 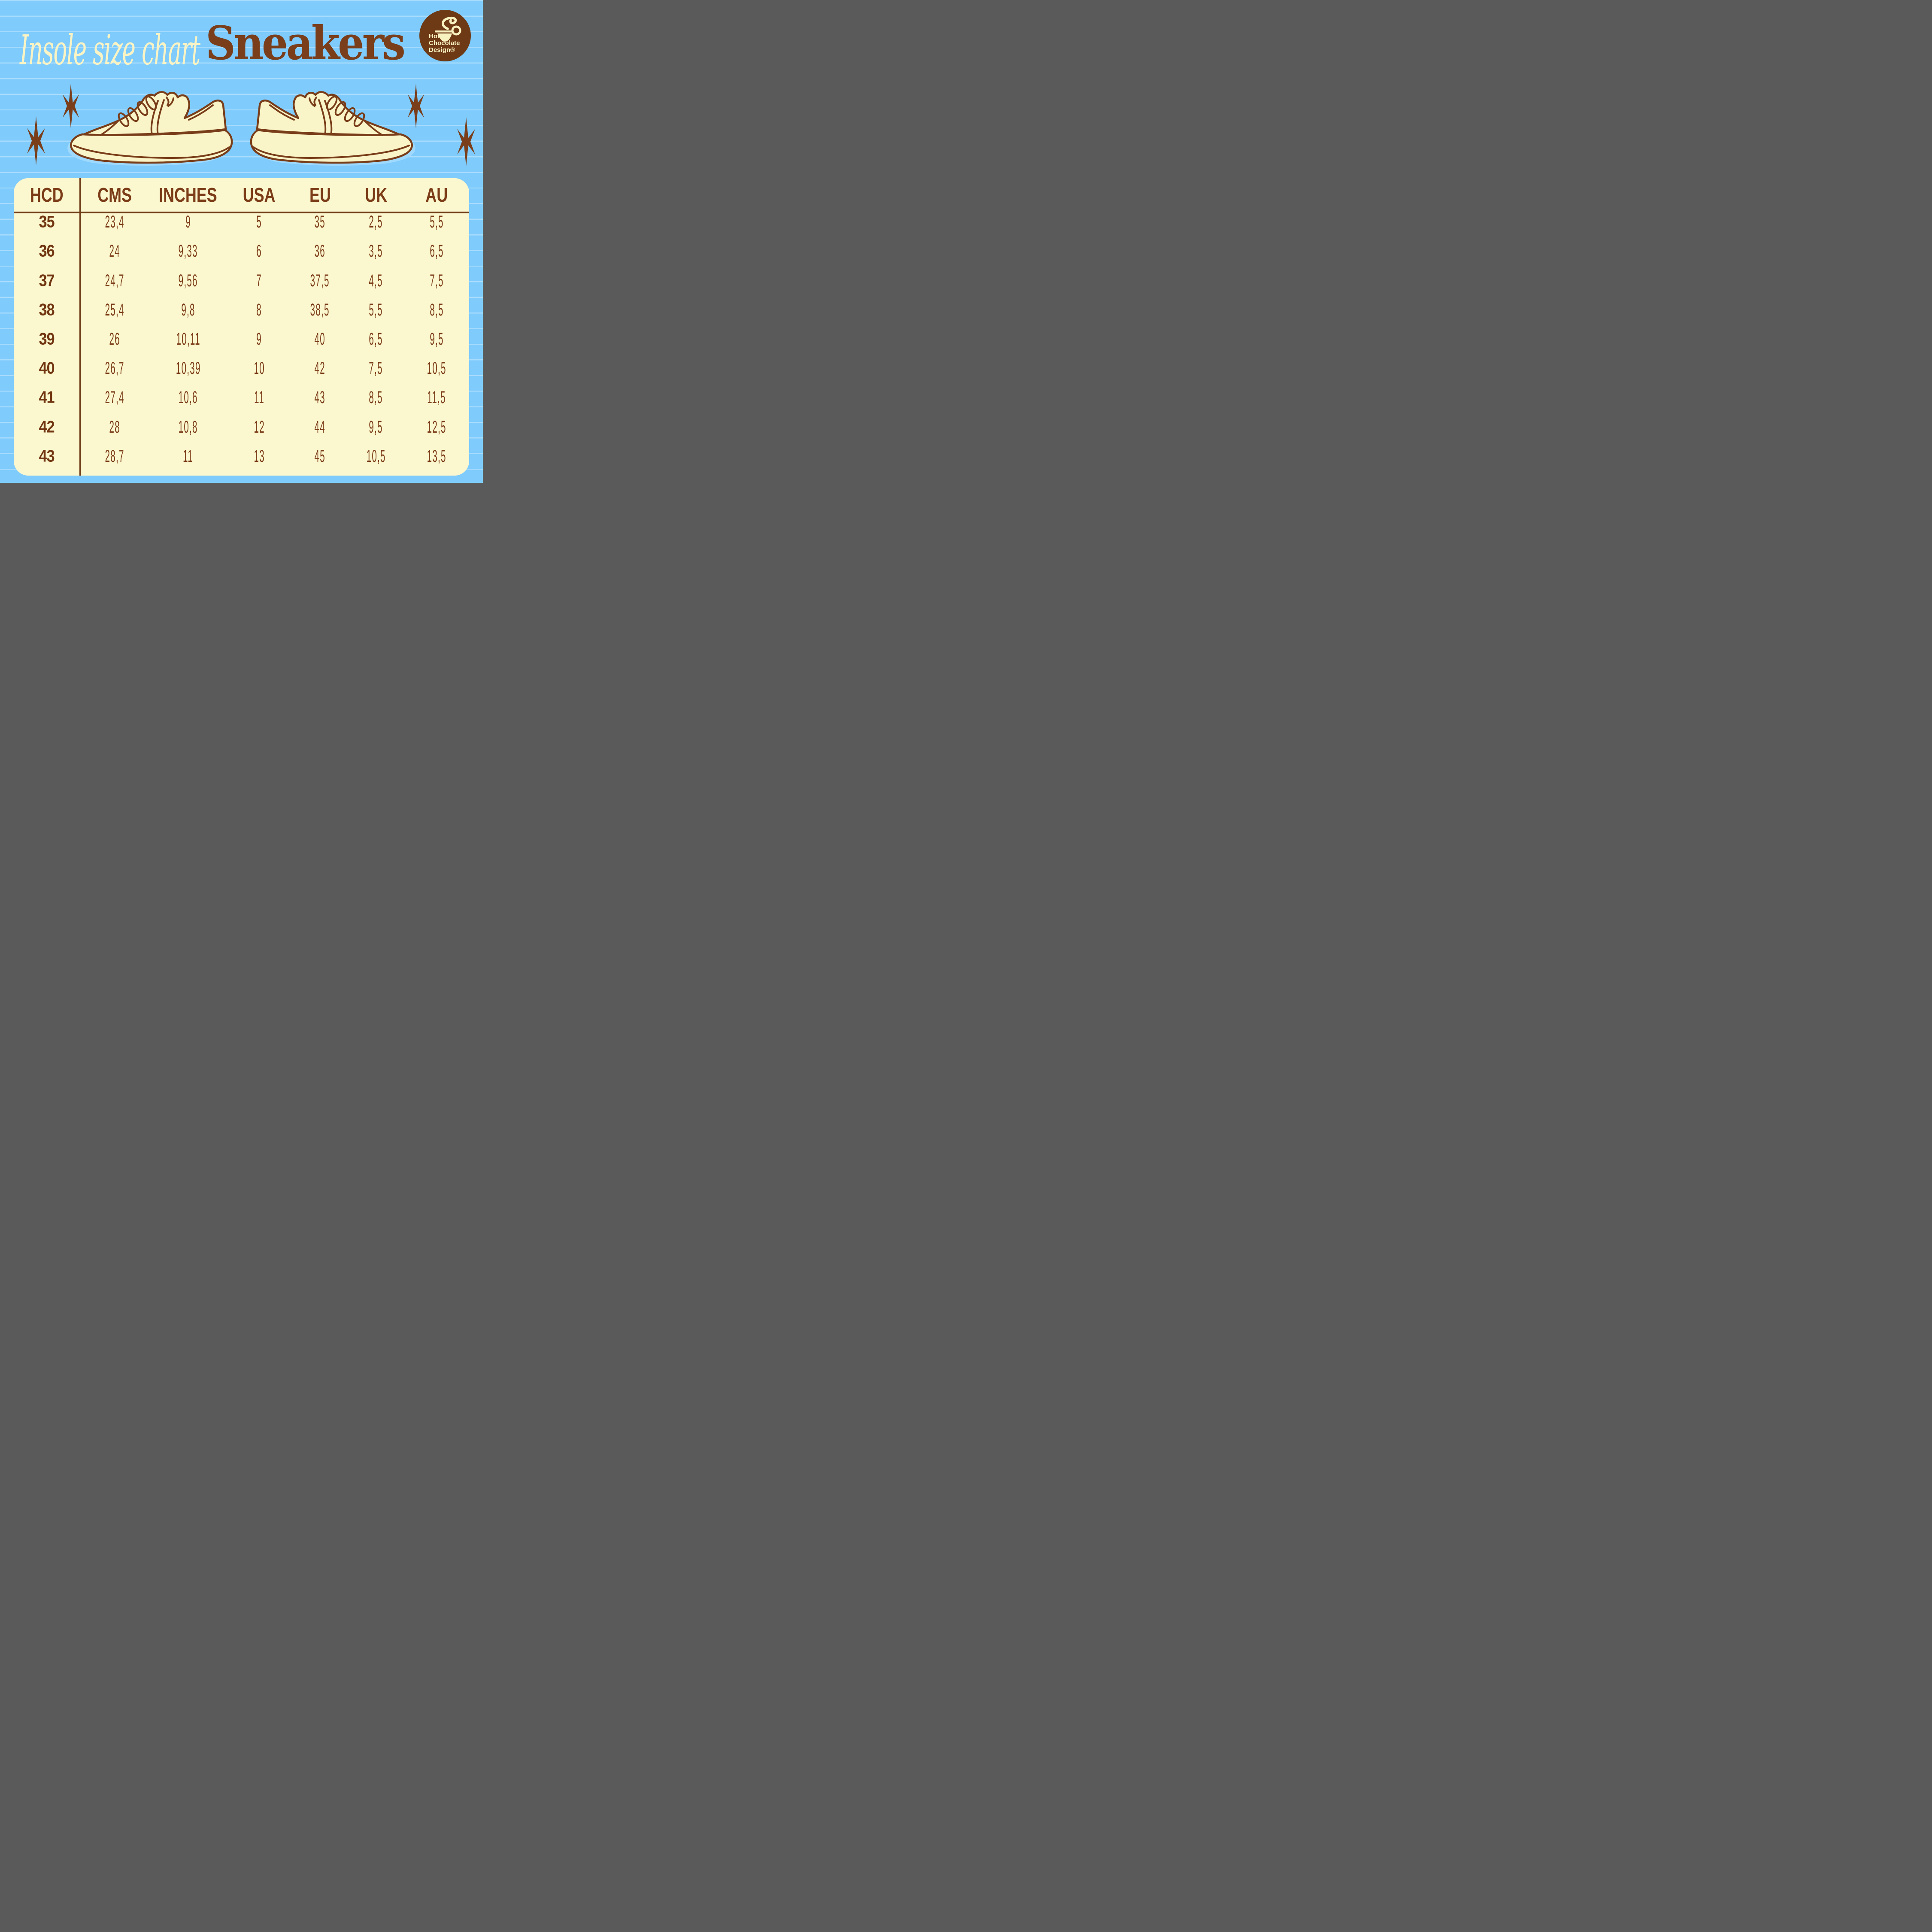 I want to click on cms-cell: 26, so click(x=115, y=339).